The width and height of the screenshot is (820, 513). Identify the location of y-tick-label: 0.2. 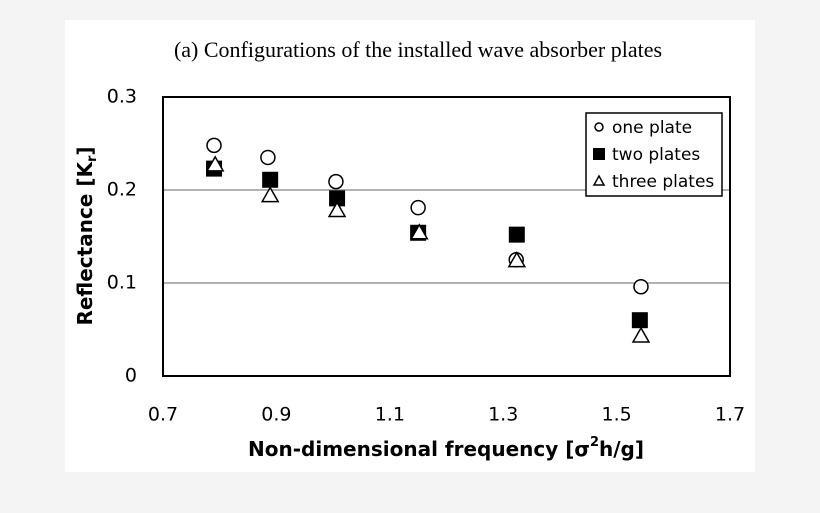
(122, 190).